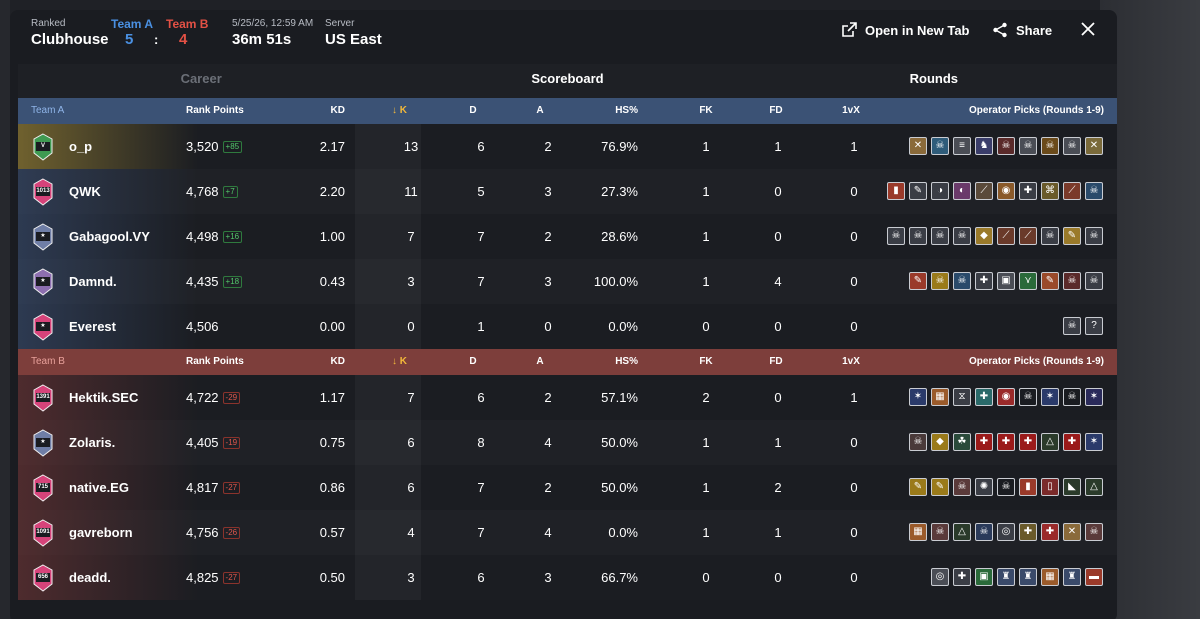  What do you see at coordinates (984, 146) in the screenshot?
I see `operator-icon: ♞` at bounding box center [984, 146].